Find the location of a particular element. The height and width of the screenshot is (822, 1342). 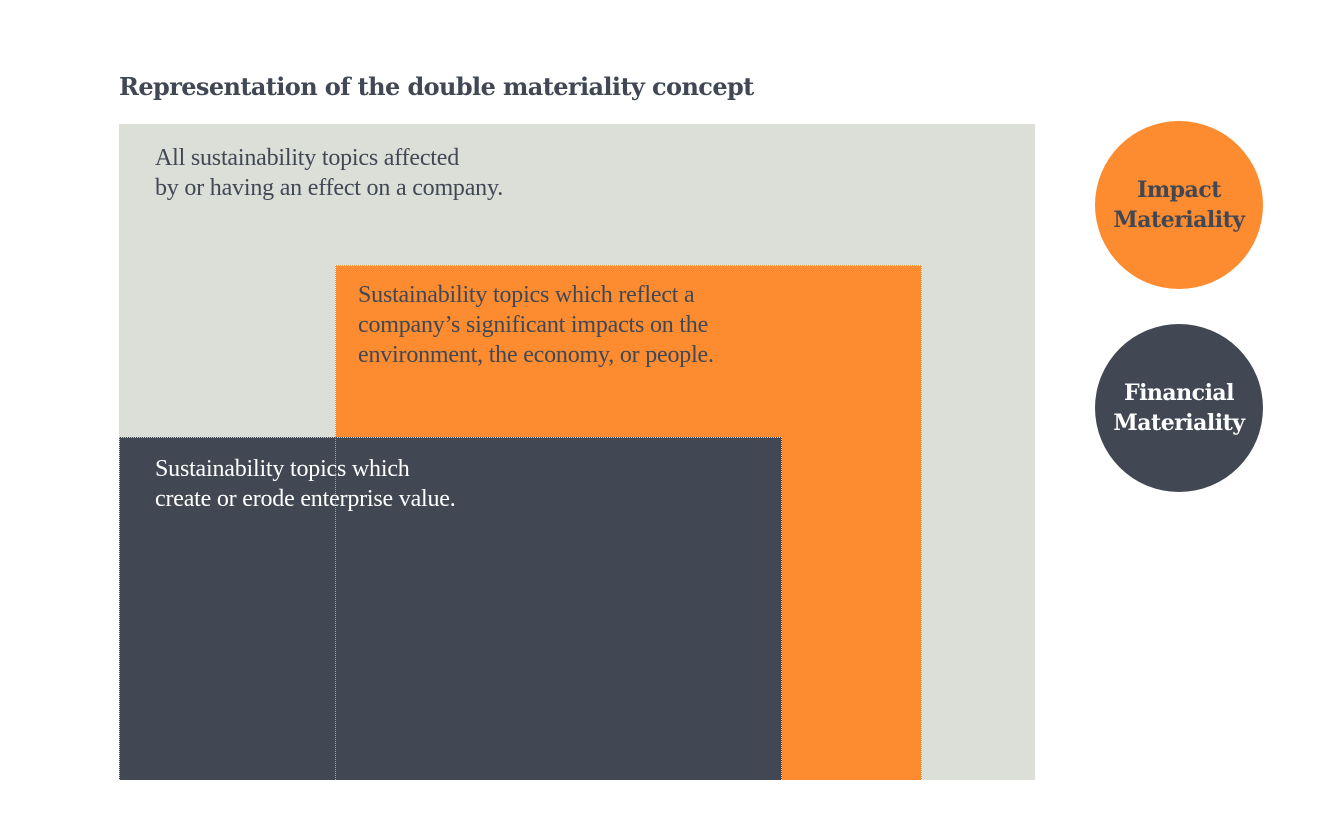

financial-box-label-line: Sustainability topics which is located at coordinates (282, 469).